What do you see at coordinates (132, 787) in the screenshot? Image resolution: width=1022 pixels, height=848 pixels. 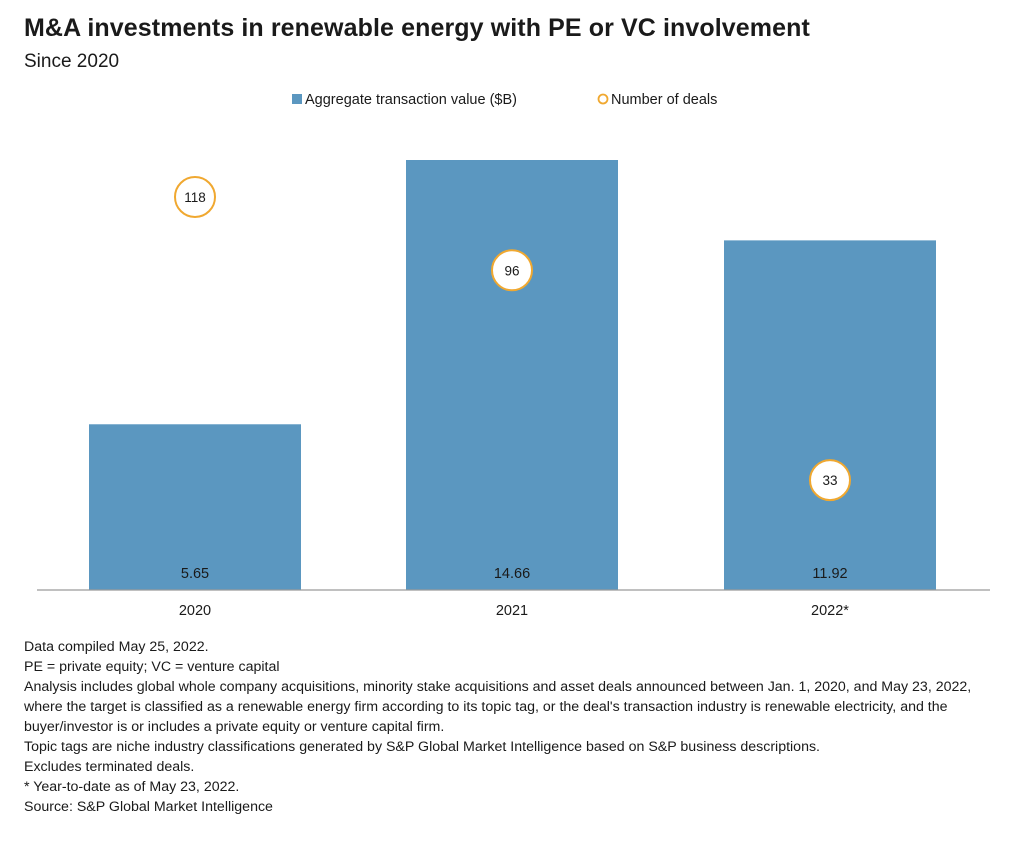 I see `footnote-line: * Year-to-date as of May 23, 2022.` at bounding box center [132, 787].